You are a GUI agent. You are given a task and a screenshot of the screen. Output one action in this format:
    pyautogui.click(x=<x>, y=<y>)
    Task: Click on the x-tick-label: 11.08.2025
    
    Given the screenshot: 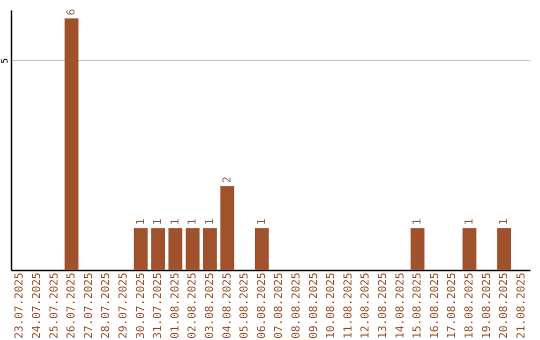 What is the action you would take?
    pyautogui.click(x=347, y=305)
    